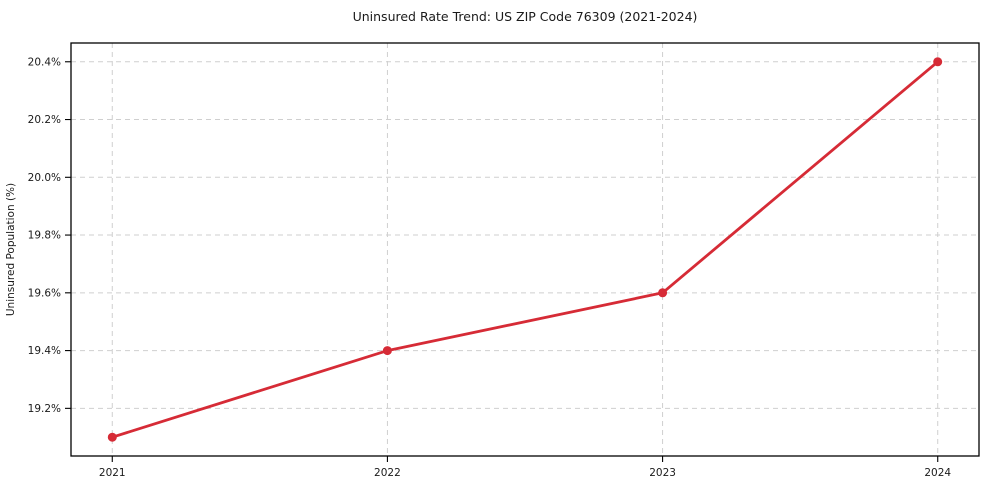  I want to click on y-tick-label: 20.2%, so click(44, 120).